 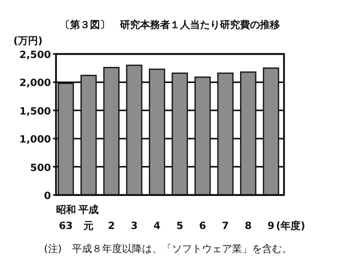 What do you see at coordinates (157, 226) in the screenshot?
I see `x-tick-label: 4` at bounding box center [157, 226].